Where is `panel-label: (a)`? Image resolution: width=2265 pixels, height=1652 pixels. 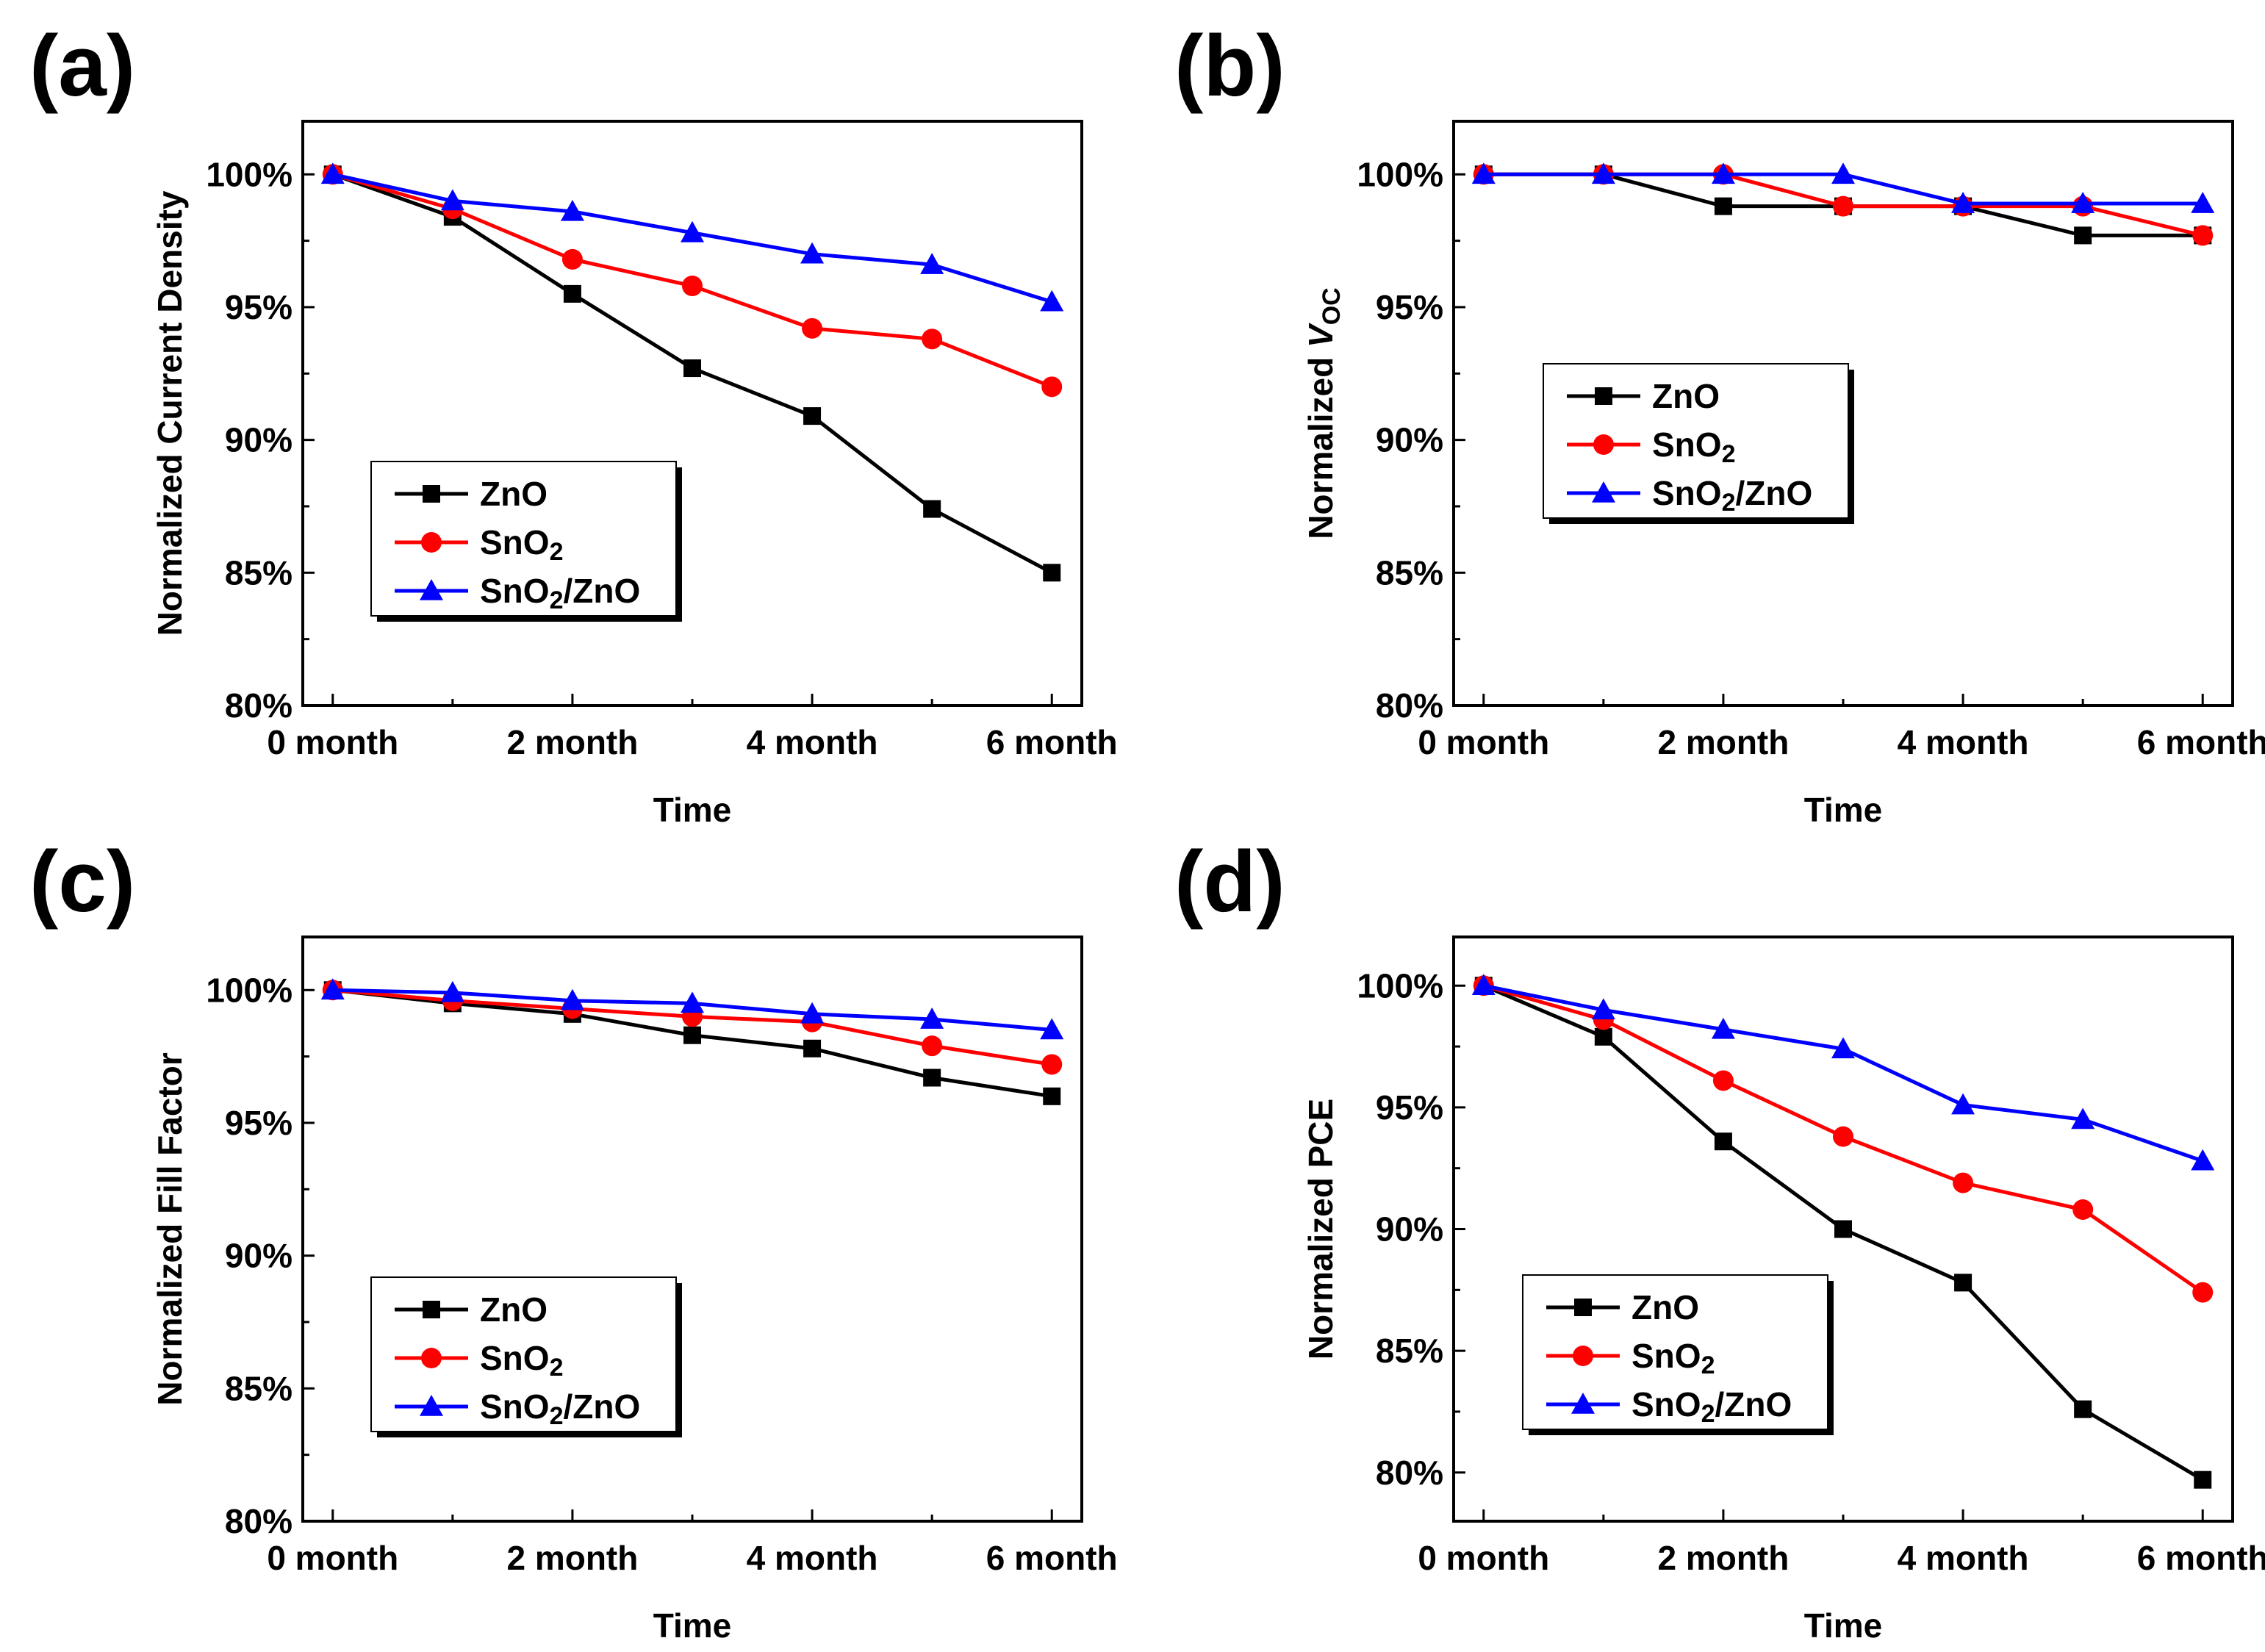 panel-label: (a) is located at coordinates (82, 66).